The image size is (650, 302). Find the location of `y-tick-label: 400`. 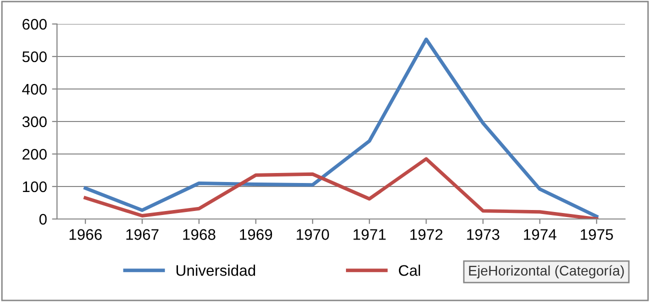

y-tick-label: 400 is located at coordinates (34, 89).